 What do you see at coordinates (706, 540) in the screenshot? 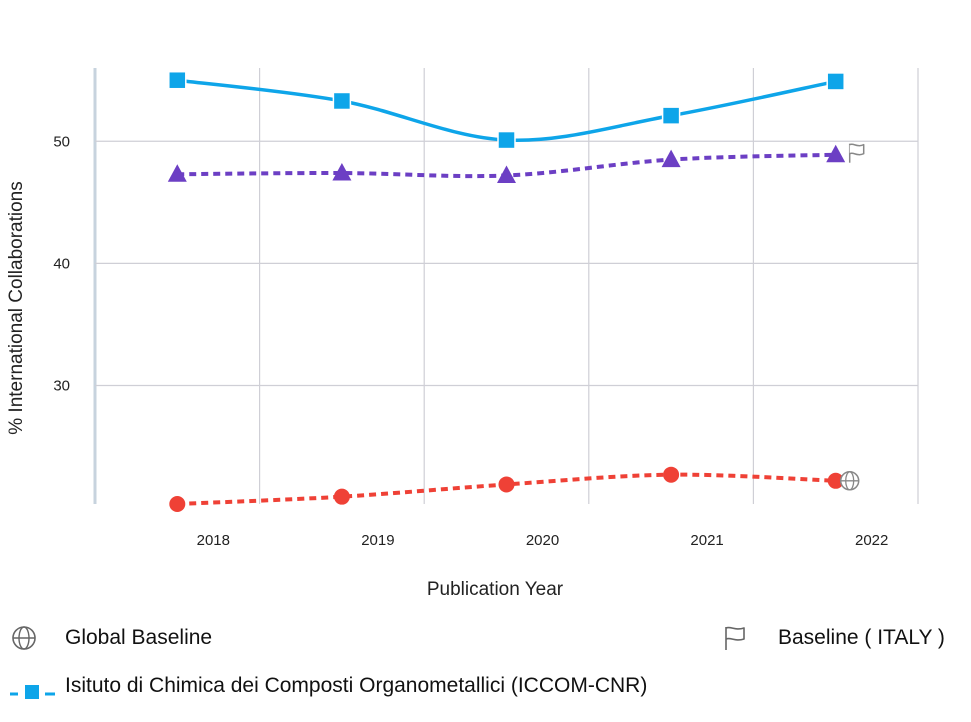
I see `x-tick-label: 2021` at bounding box center [706, 540].